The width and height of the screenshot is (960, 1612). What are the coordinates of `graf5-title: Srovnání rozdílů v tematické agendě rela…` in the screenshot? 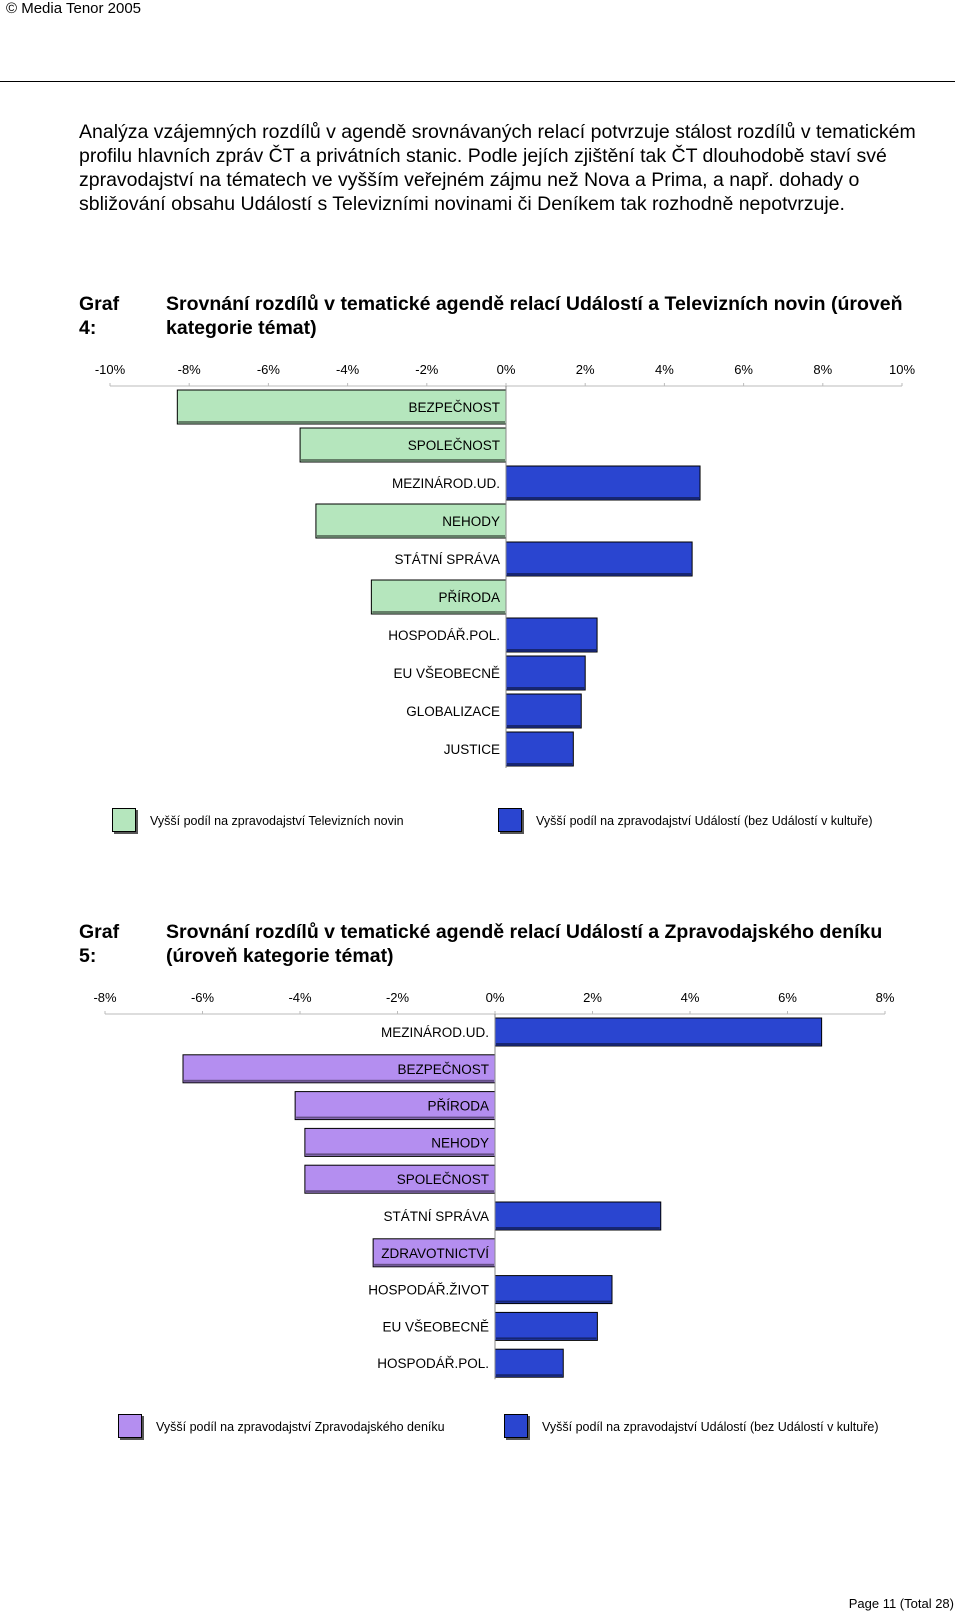 It's located at (524, 944).